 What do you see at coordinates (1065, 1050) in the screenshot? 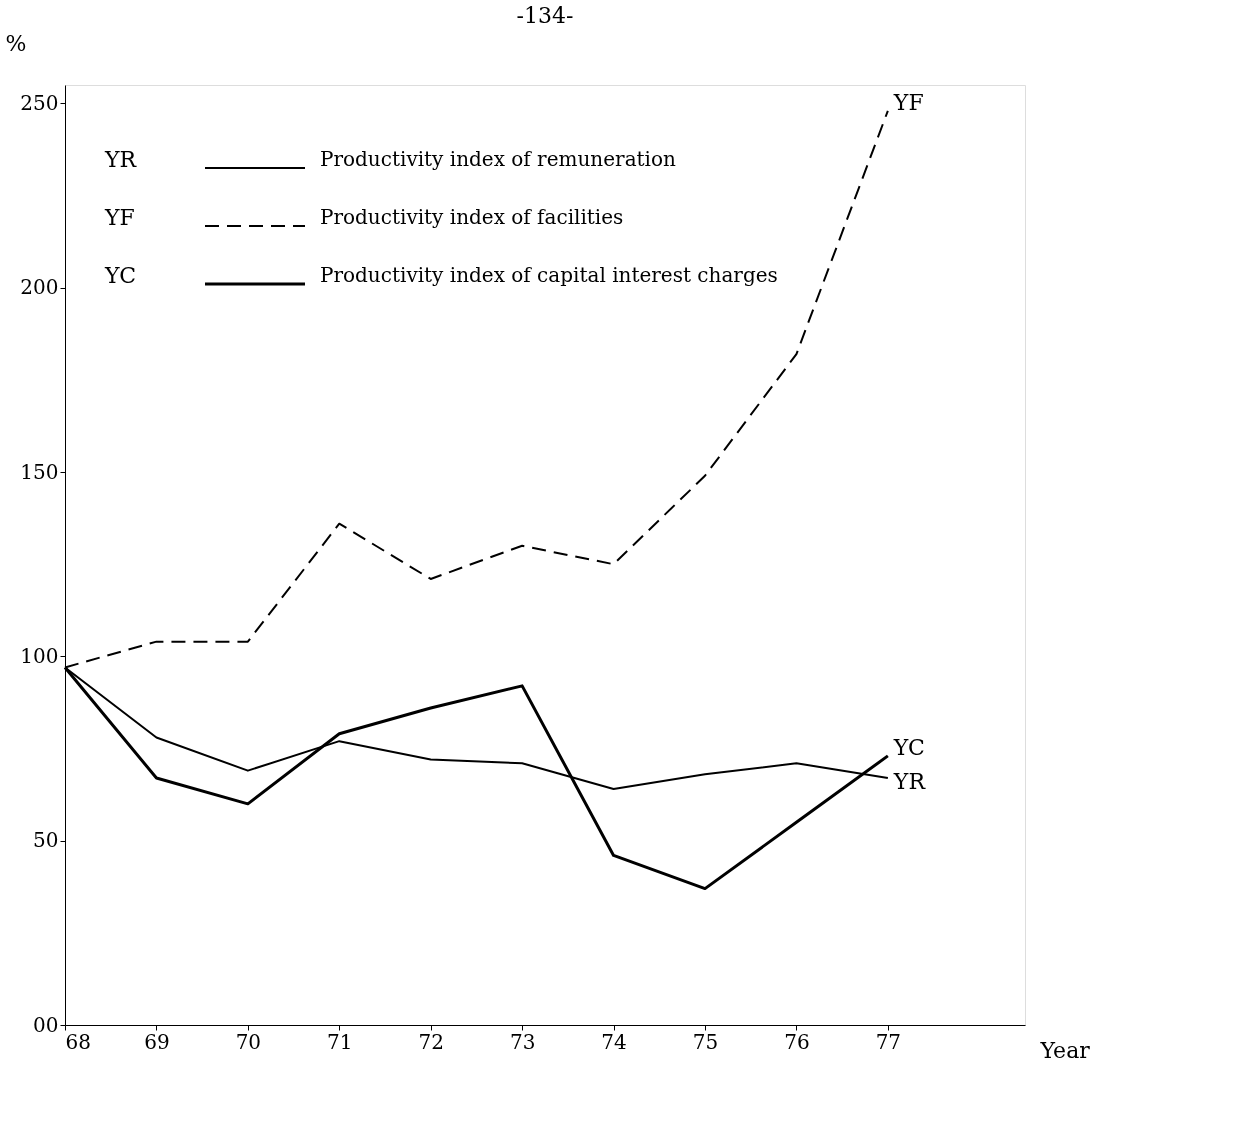
I see `x-axis-title: Year` at bounding box center [1065, 1050].